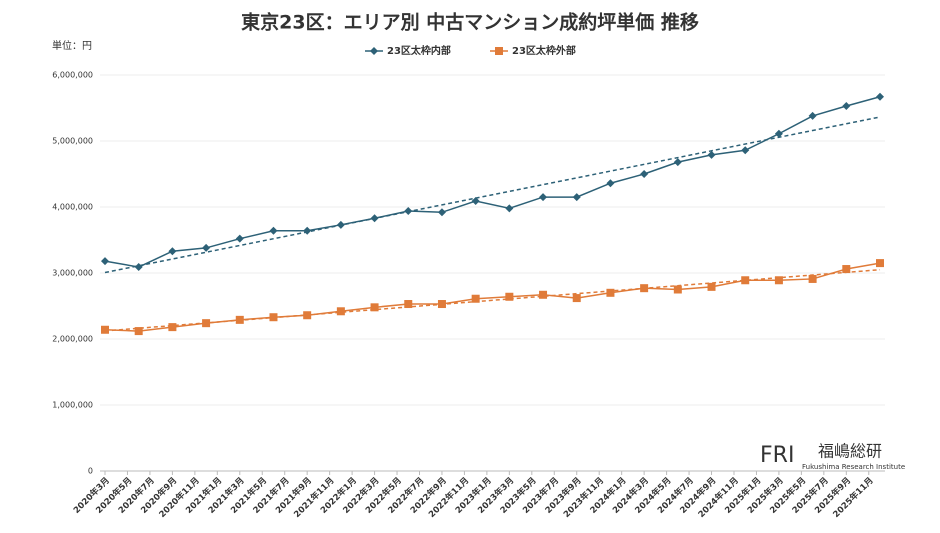 The width and height of the screenshot is (940, 533). I want to click on trendline, so click(492, 300).